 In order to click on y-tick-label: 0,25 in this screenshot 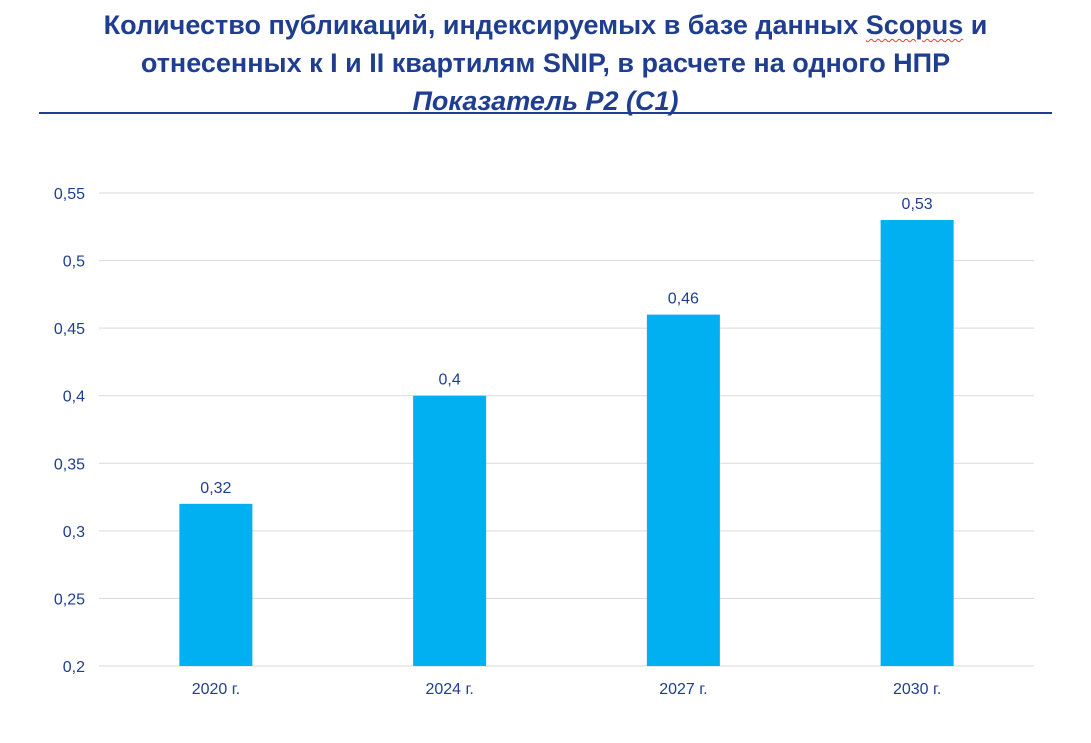, I will do `click(69, 599)`.